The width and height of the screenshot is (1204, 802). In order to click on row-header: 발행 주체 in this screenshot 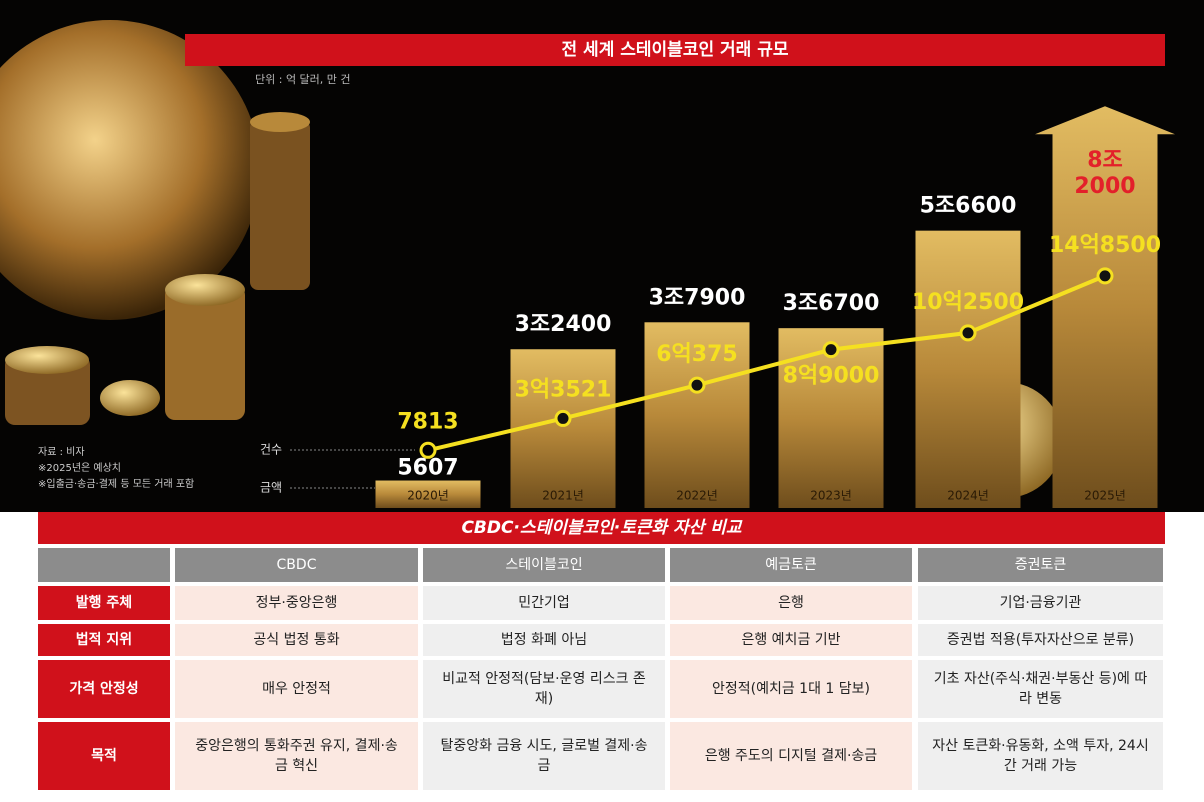, I will do `click(104, 603)`.